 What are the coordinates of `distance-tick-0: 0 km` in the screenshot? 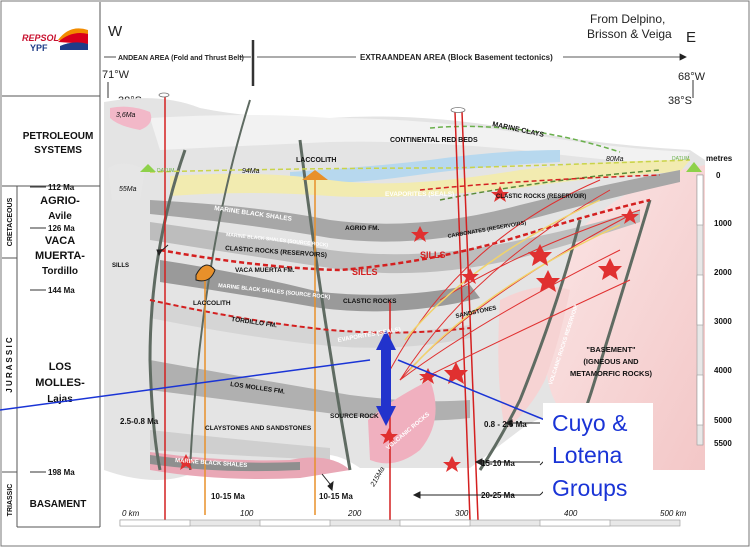 It's located at (131, 513).